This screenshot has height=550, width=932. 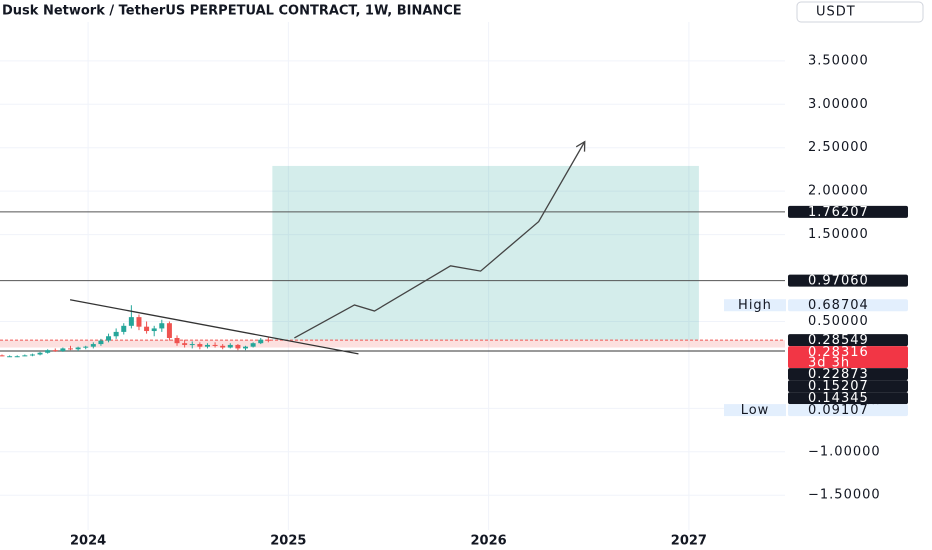 I want to click on price-marker-label: 0.14345, so click(x=838, y=398).